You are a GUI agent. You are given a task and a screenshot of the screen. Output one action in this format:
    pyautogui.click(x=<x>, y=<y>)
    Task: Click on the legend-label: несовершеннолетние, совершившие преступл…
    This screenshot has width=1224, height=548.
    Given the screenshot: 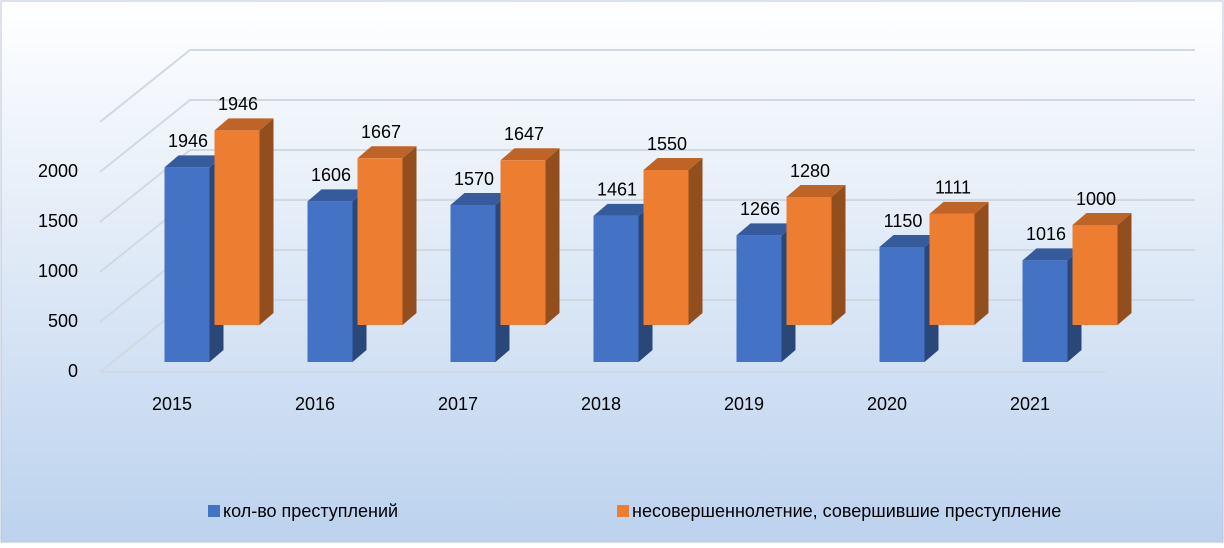 What is the action you would take?
    pyautogui.click(x=846, y=511)
    